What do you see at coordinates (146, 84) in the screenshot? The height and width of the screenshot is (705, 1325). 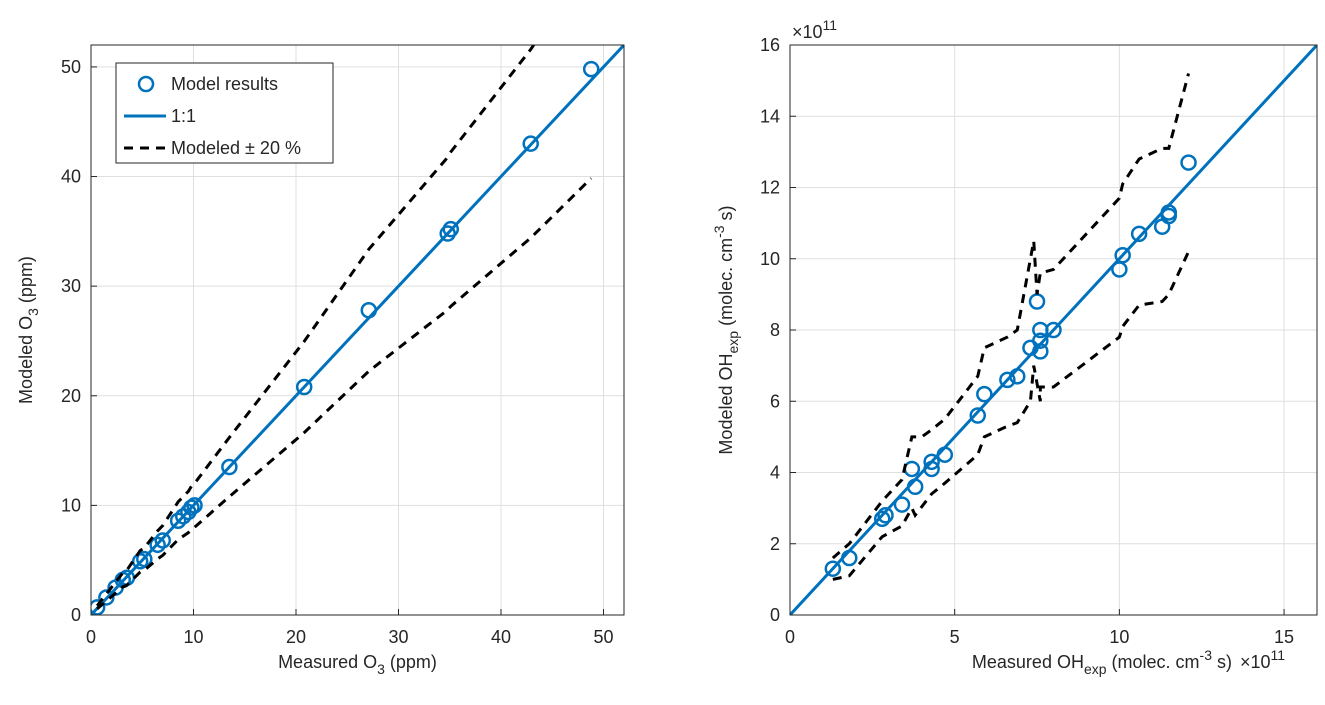 I see `legend-marker` at bounding box center [146, 84].